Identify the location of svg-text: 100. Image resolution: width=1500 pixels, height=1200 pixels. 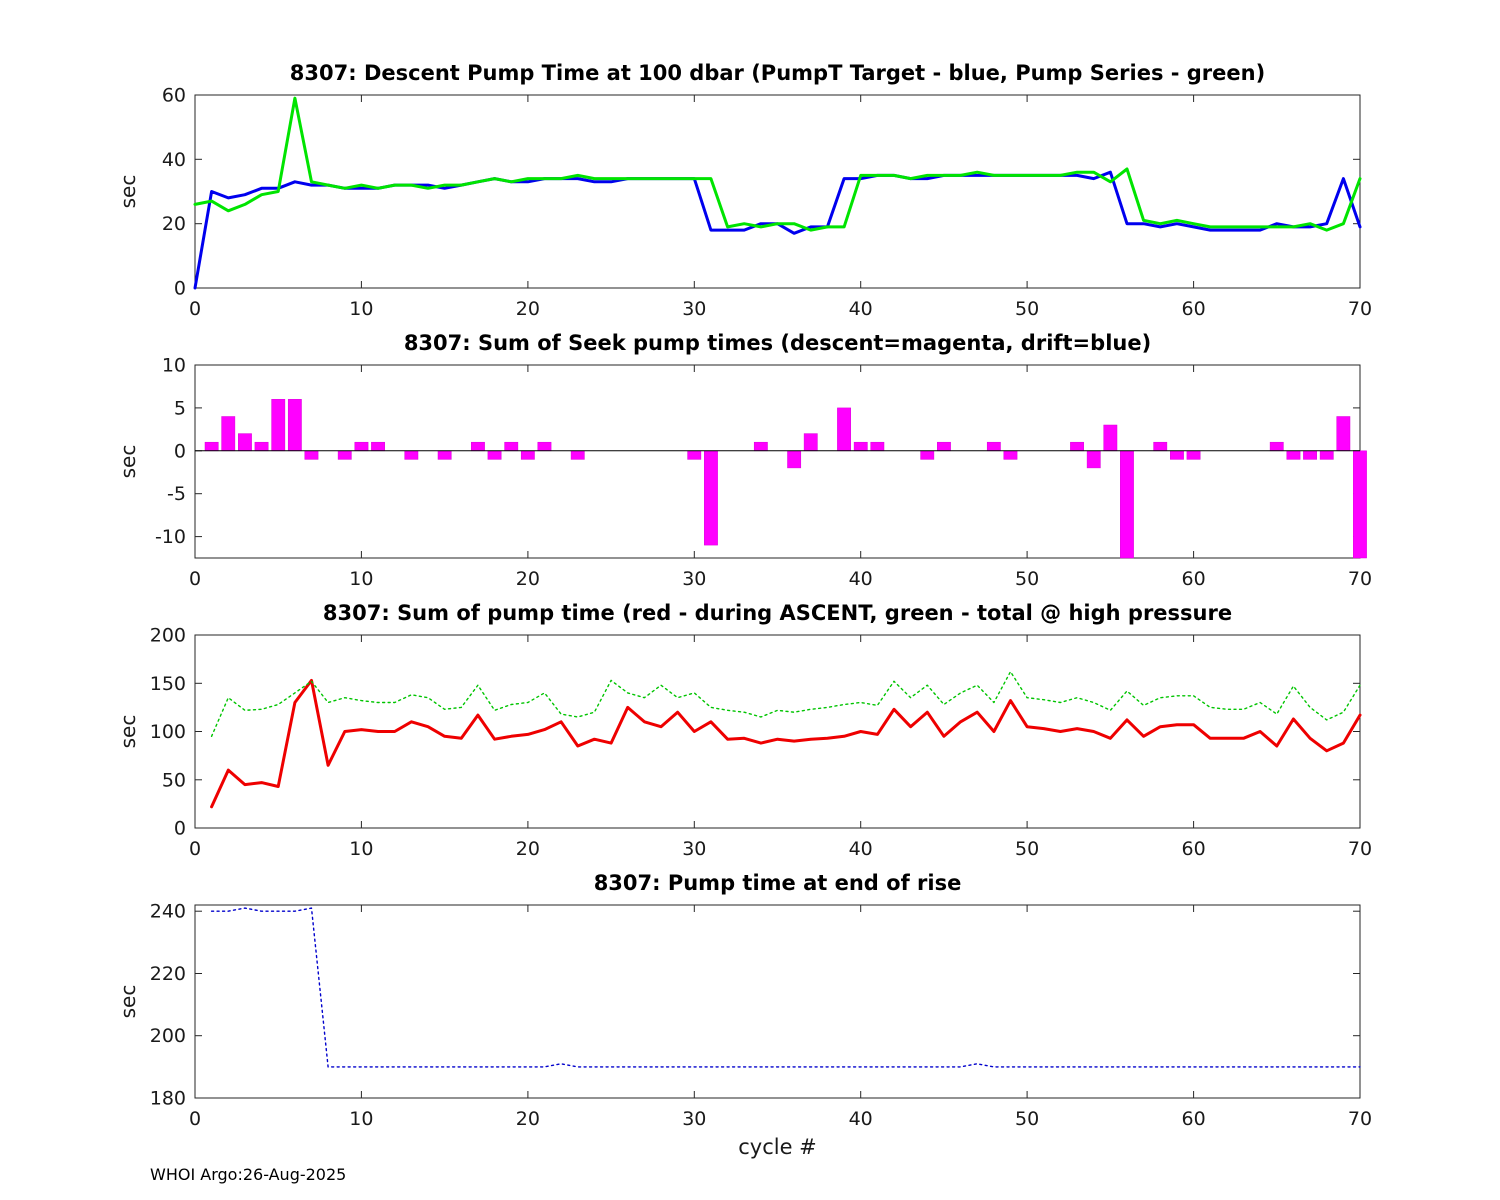
(168, 732).